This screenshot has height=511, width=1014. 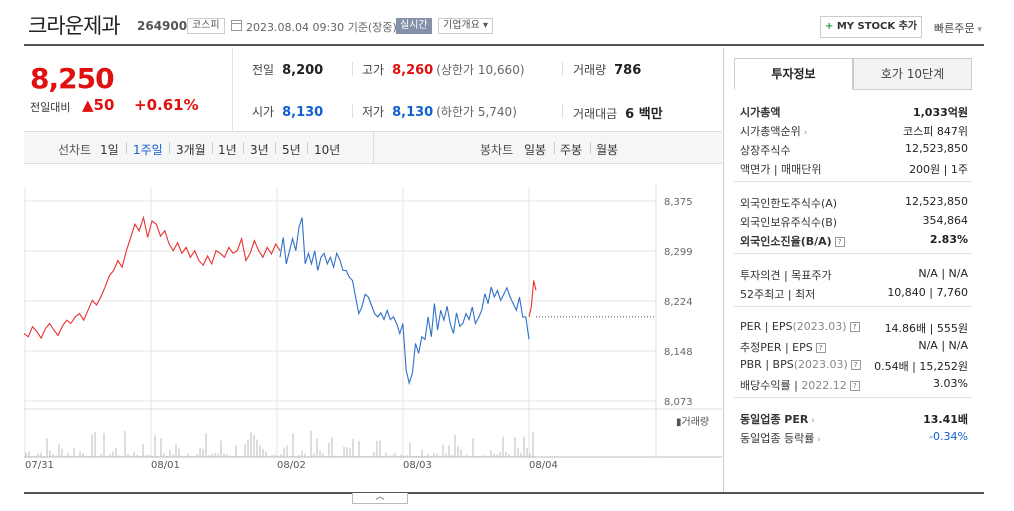 I want to click on panel-divider, so click(x=723, y=270).